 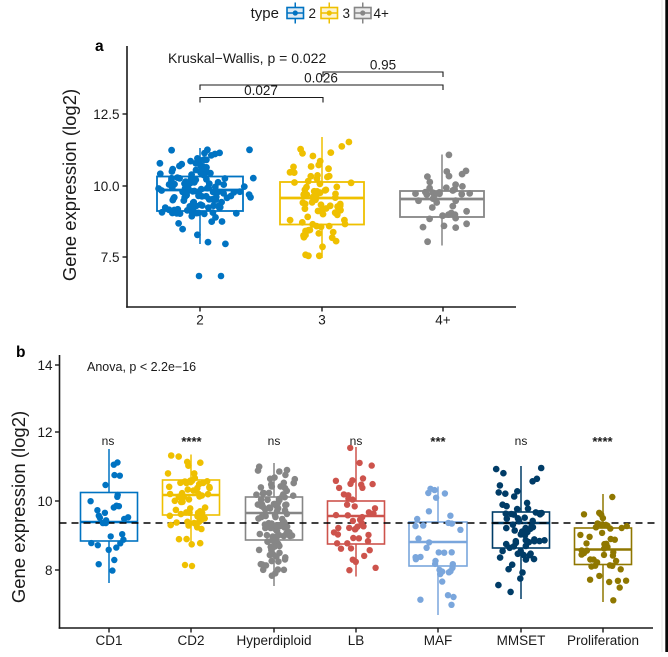 What do you see at coordinates (603, 640) in the screenshot?
I see `svg-text: Proliferation` at bounding box center [603, 640].